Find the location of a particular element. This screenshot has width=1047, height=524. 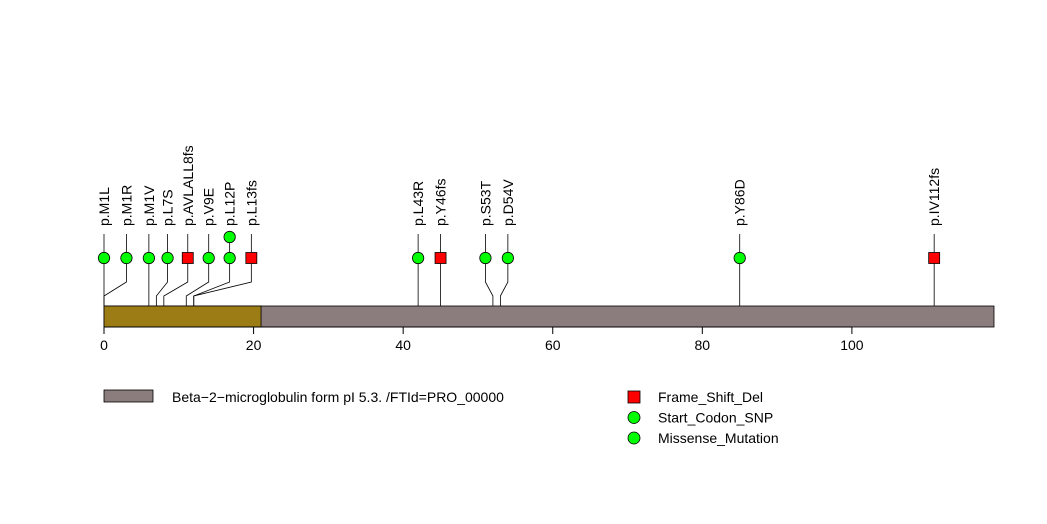

x-tick-label-0: 0 is located at coordinates (104, 345).